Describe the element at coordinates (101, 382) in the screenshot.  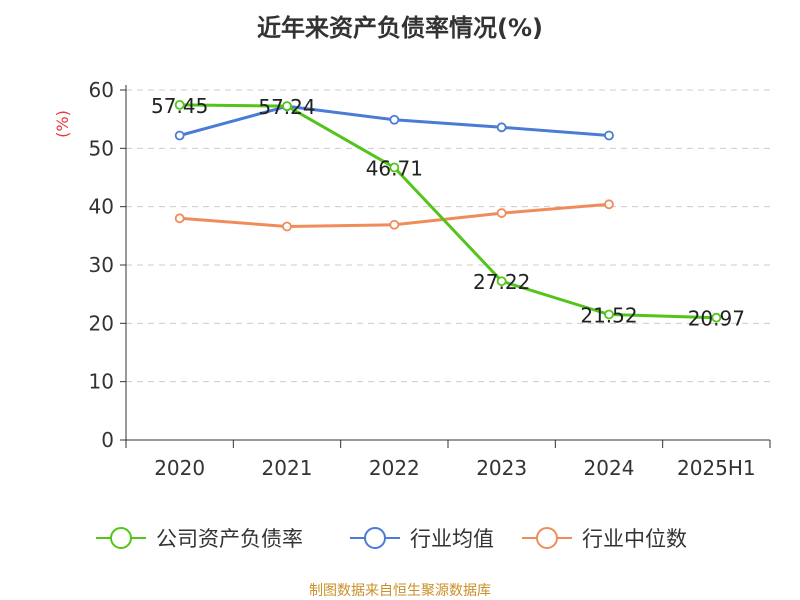
I see `y-tick-label: 10` at that location.